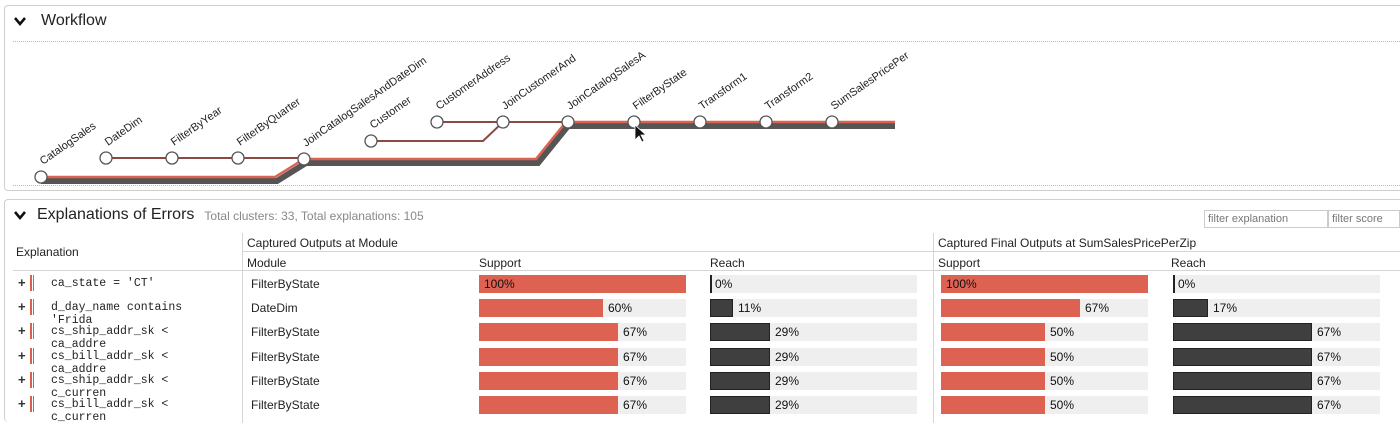  Describe the element at coordinates (724, 284) in the screenshot. I see `reach-label: 0%` at that location.